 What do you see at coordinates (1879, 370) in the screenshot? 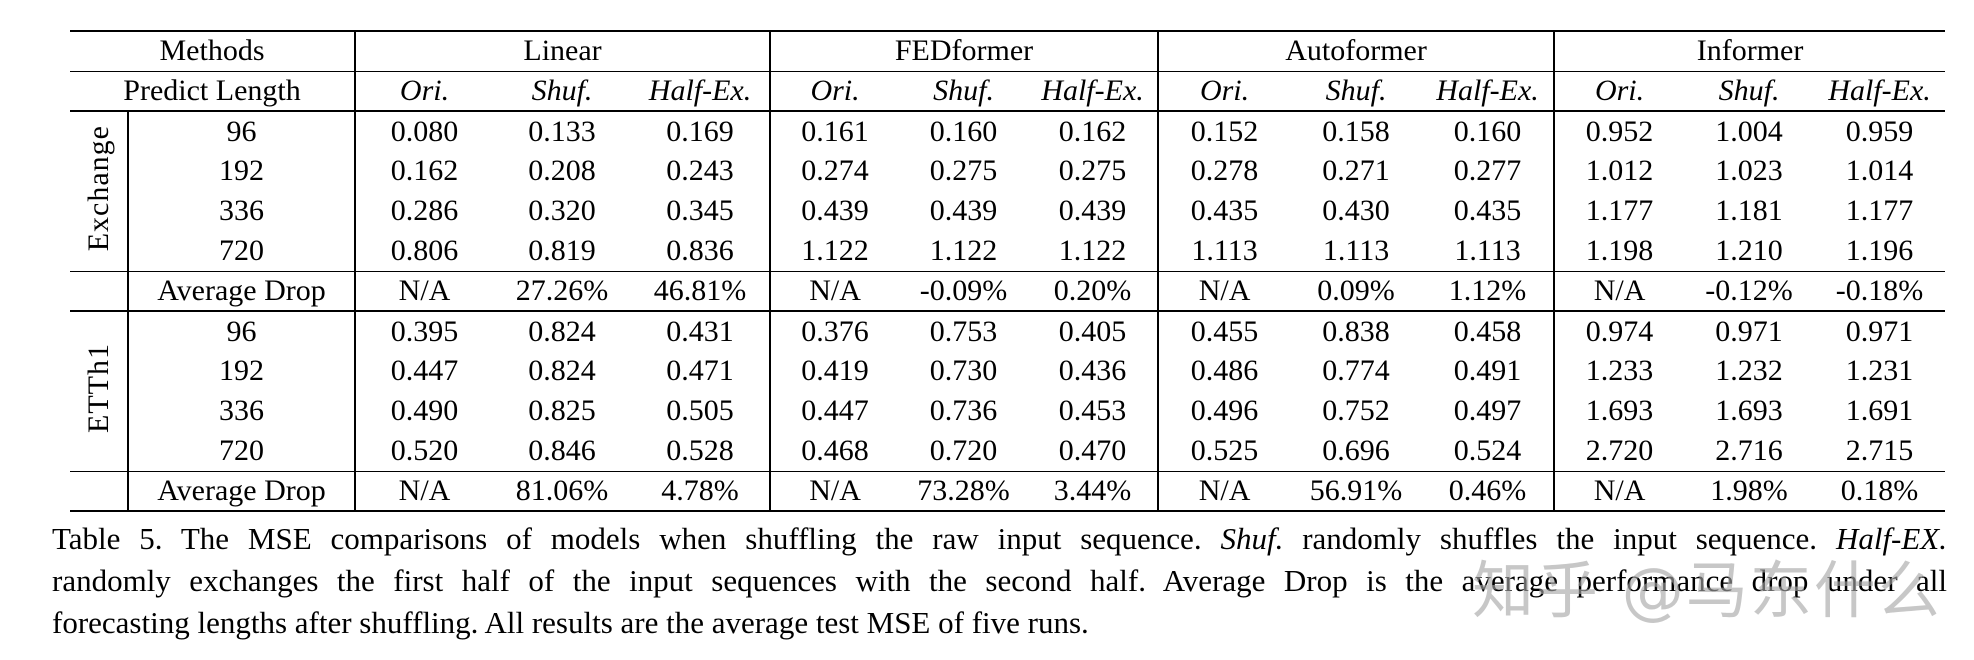
I see `table-cell: 1.231` at bounding box center [1879, 370].